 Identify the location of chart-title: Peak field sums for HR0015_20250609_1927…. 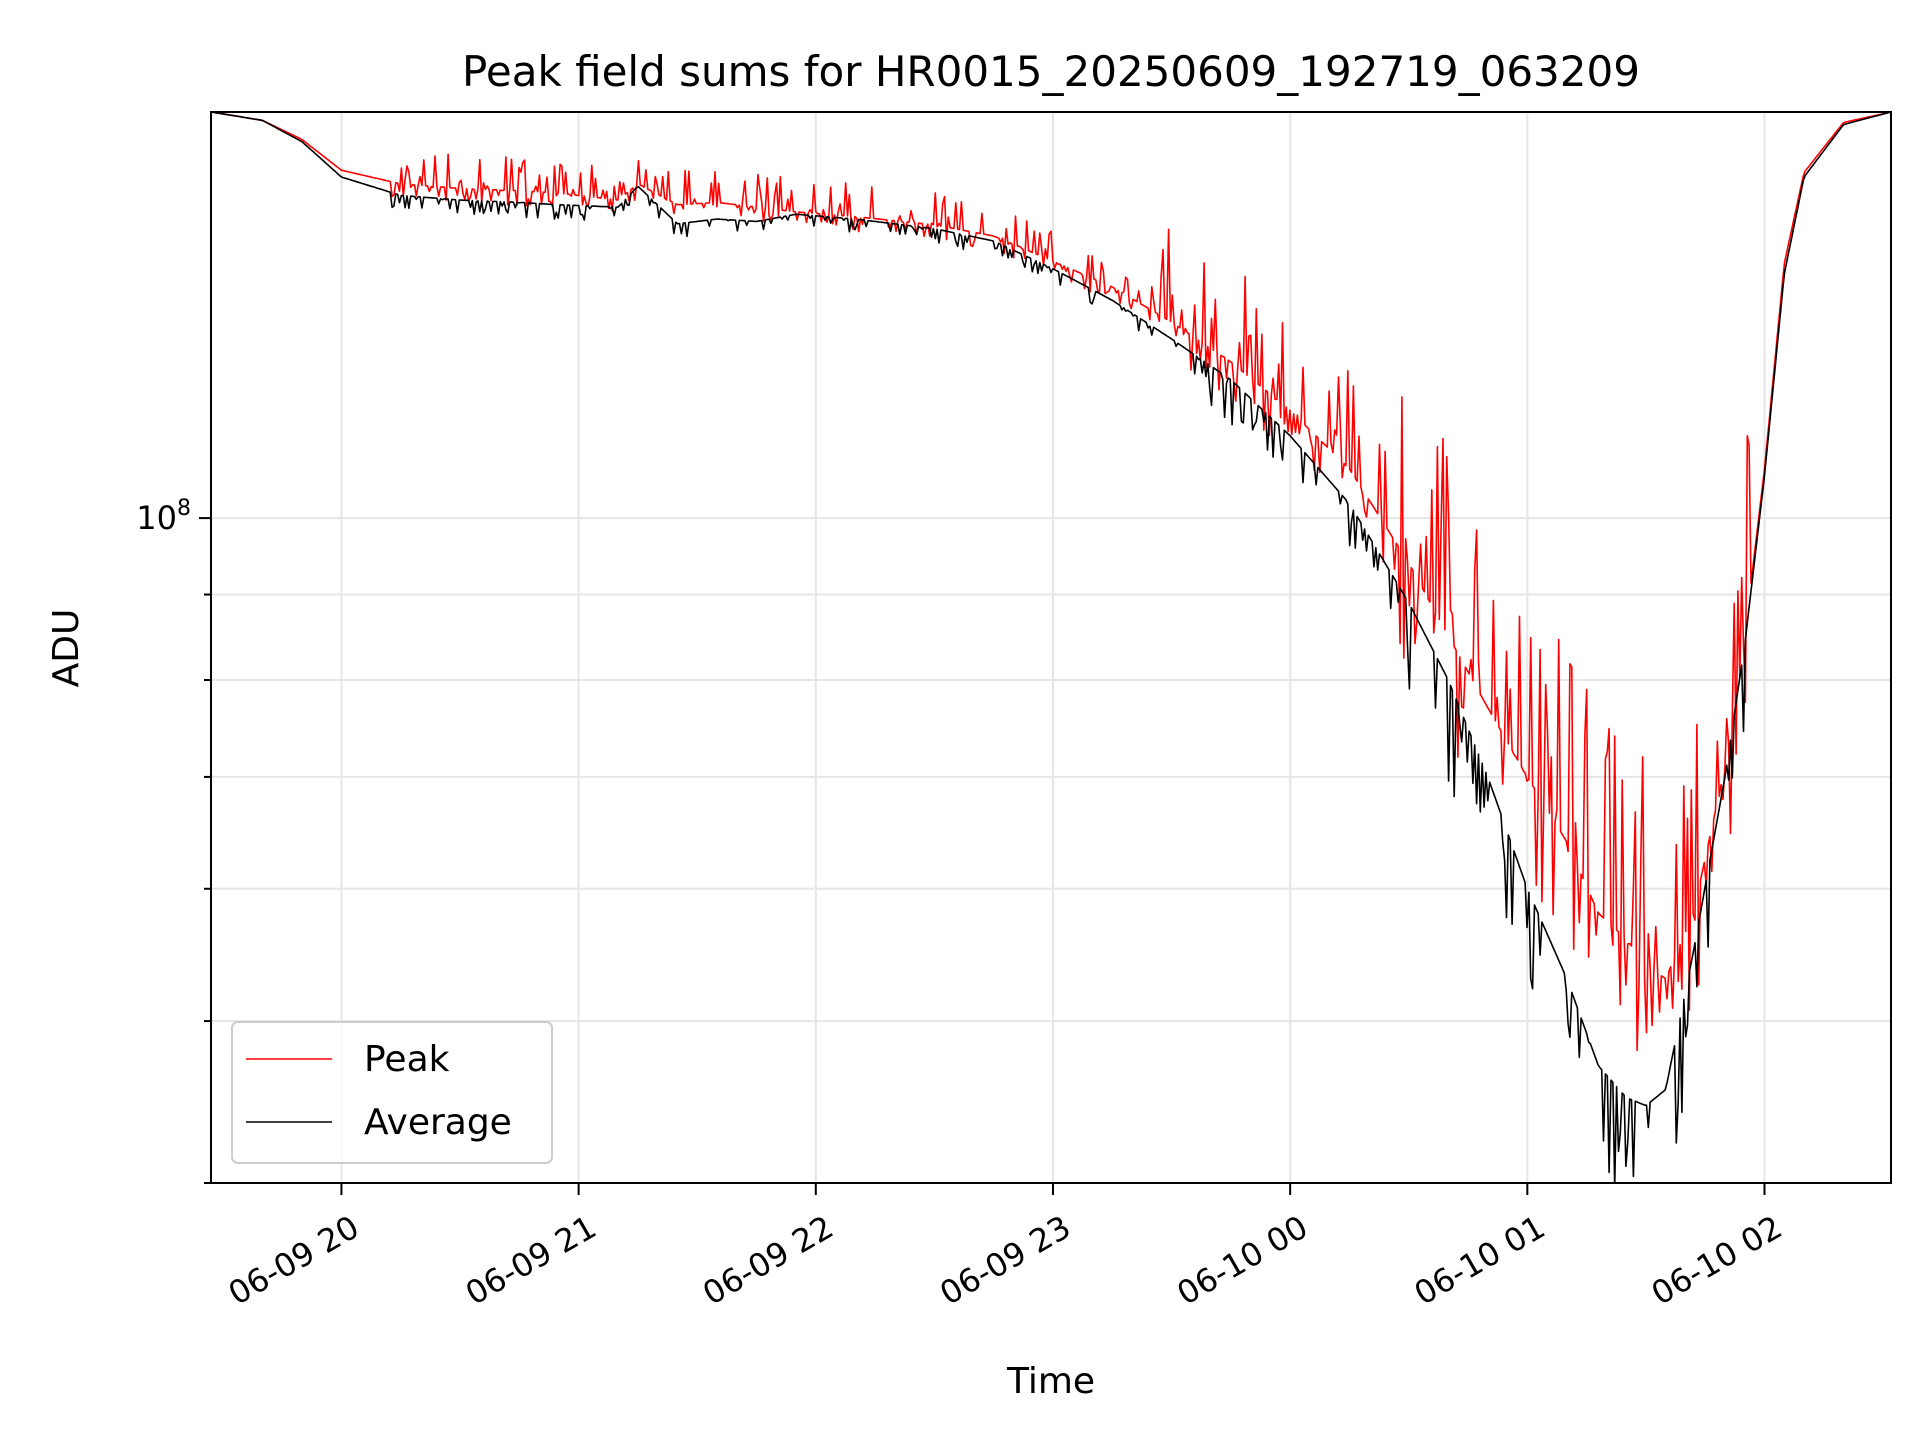
(1051, 71).